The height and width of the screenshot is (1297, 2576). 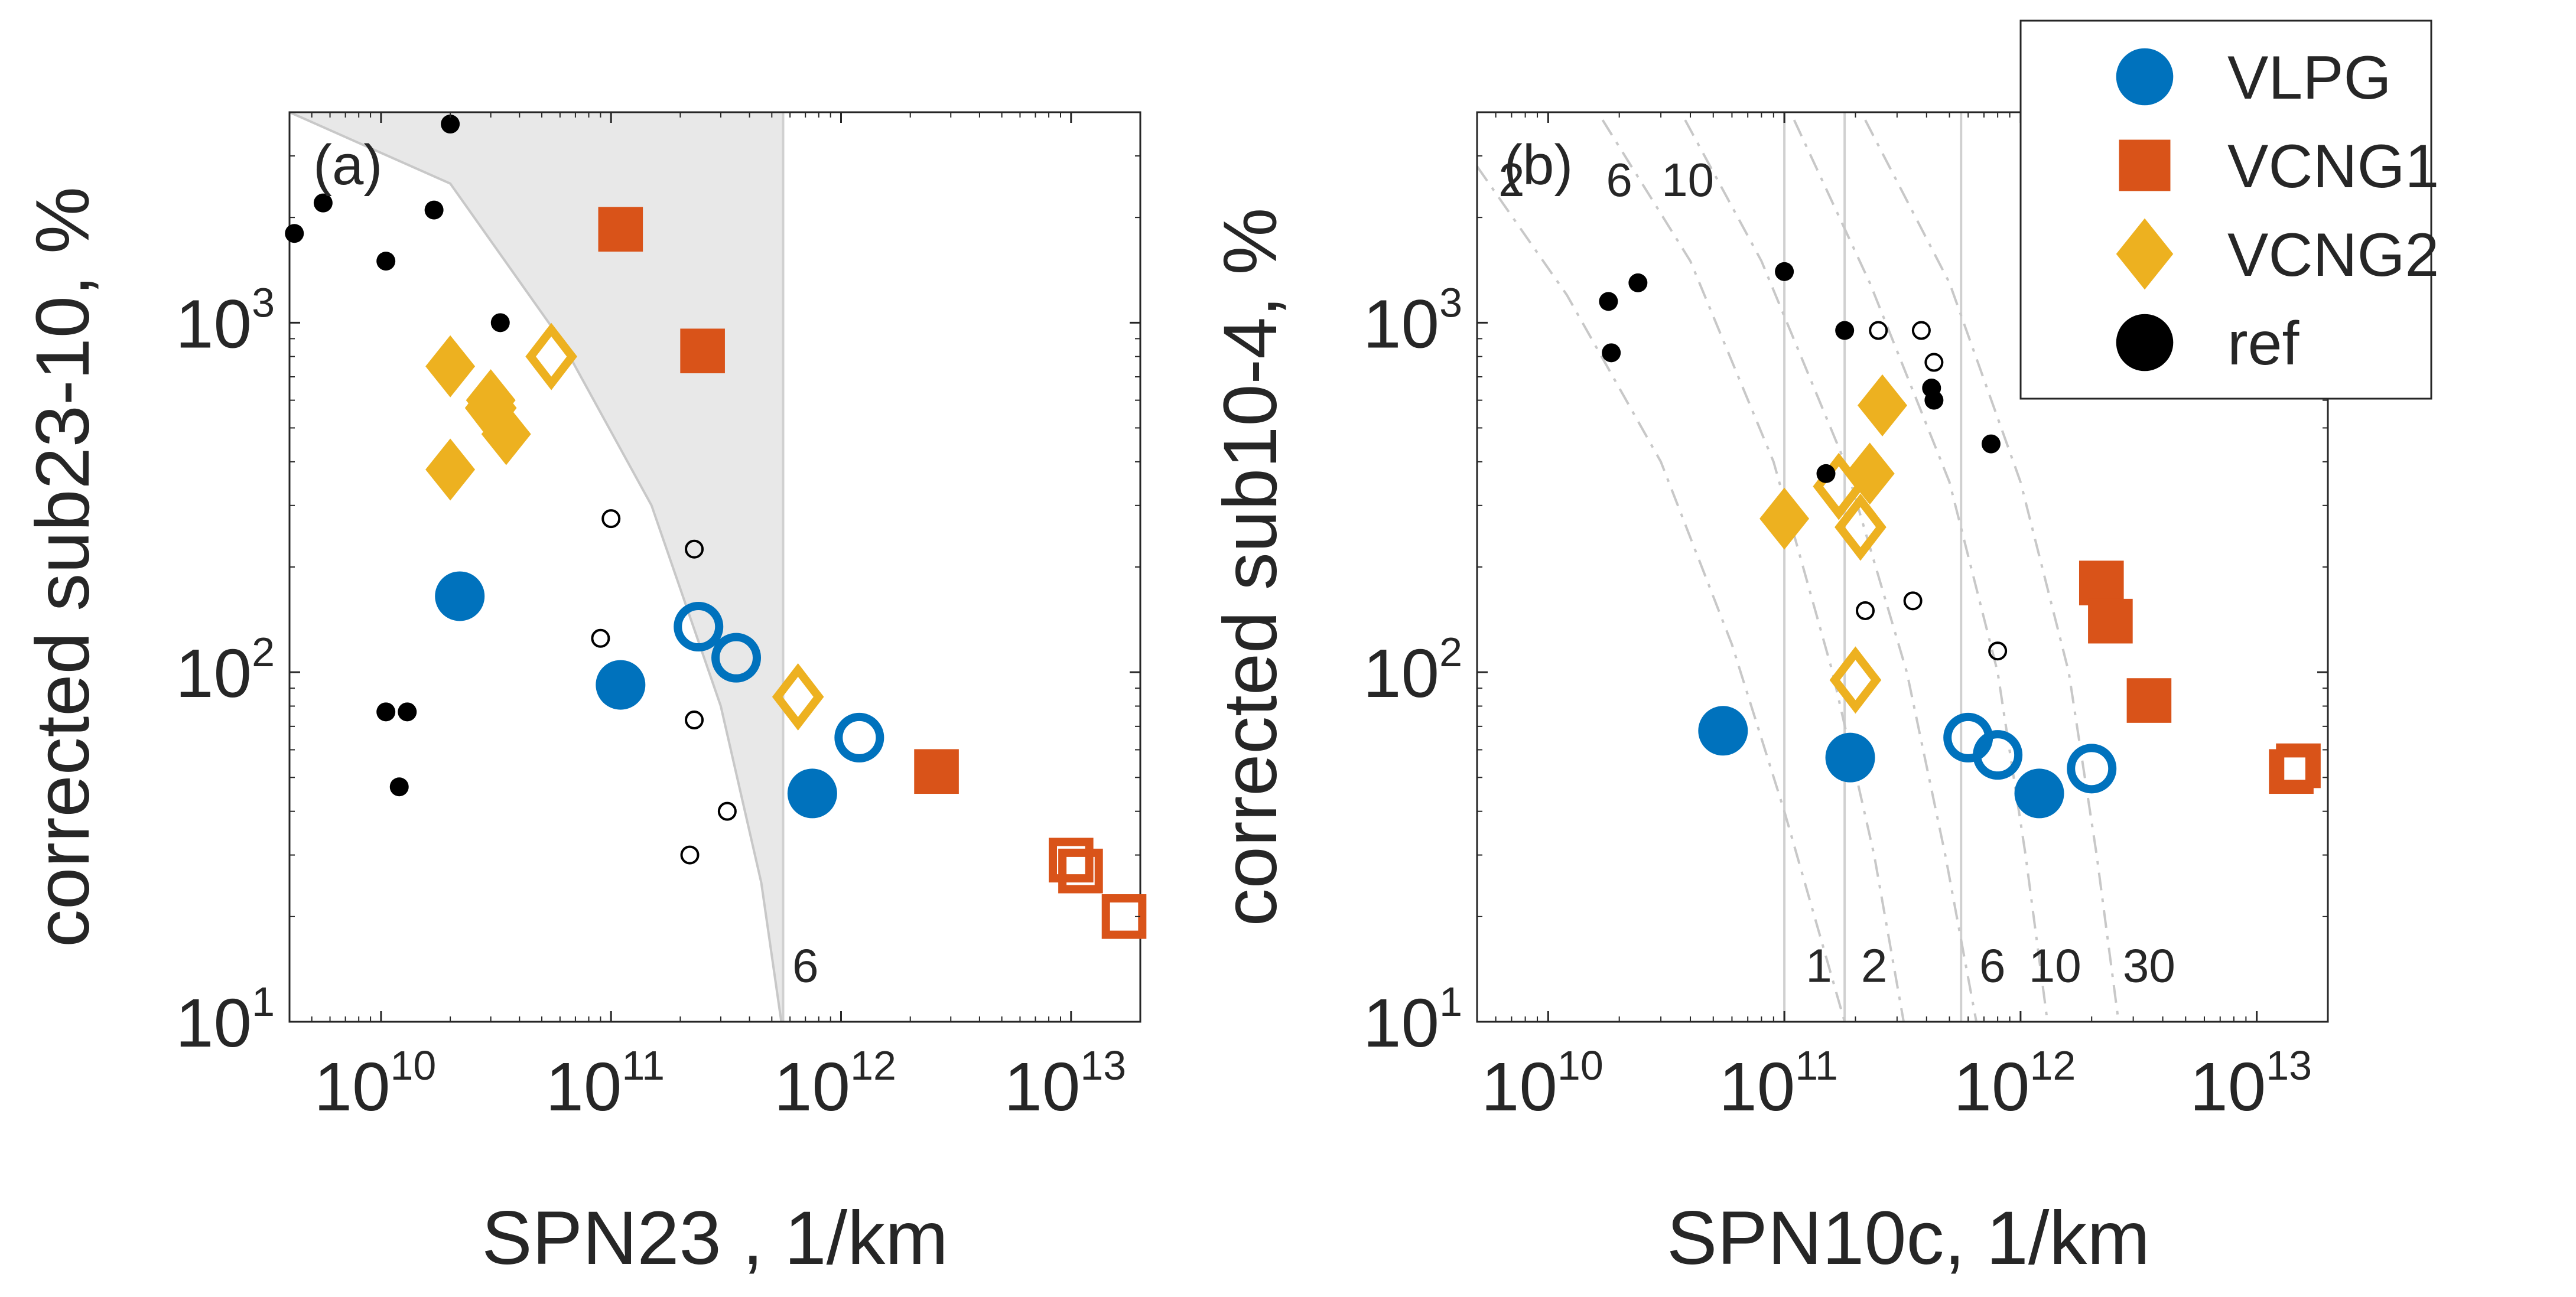 What do you see at coordinates (2145, 254) in the screenshot?
I see `legend-marker-vcng2` at bounding box center [2145, 254].